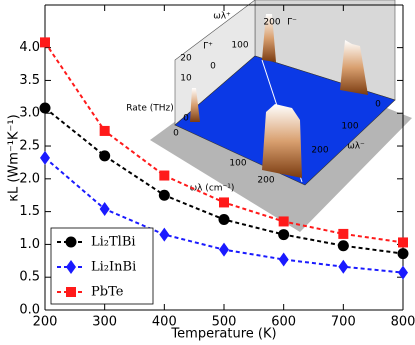  What do you see at coordinates (29, 310) in the screenshot?
I see `y-tick-label: 0.0` at bounding box center [29, 310].